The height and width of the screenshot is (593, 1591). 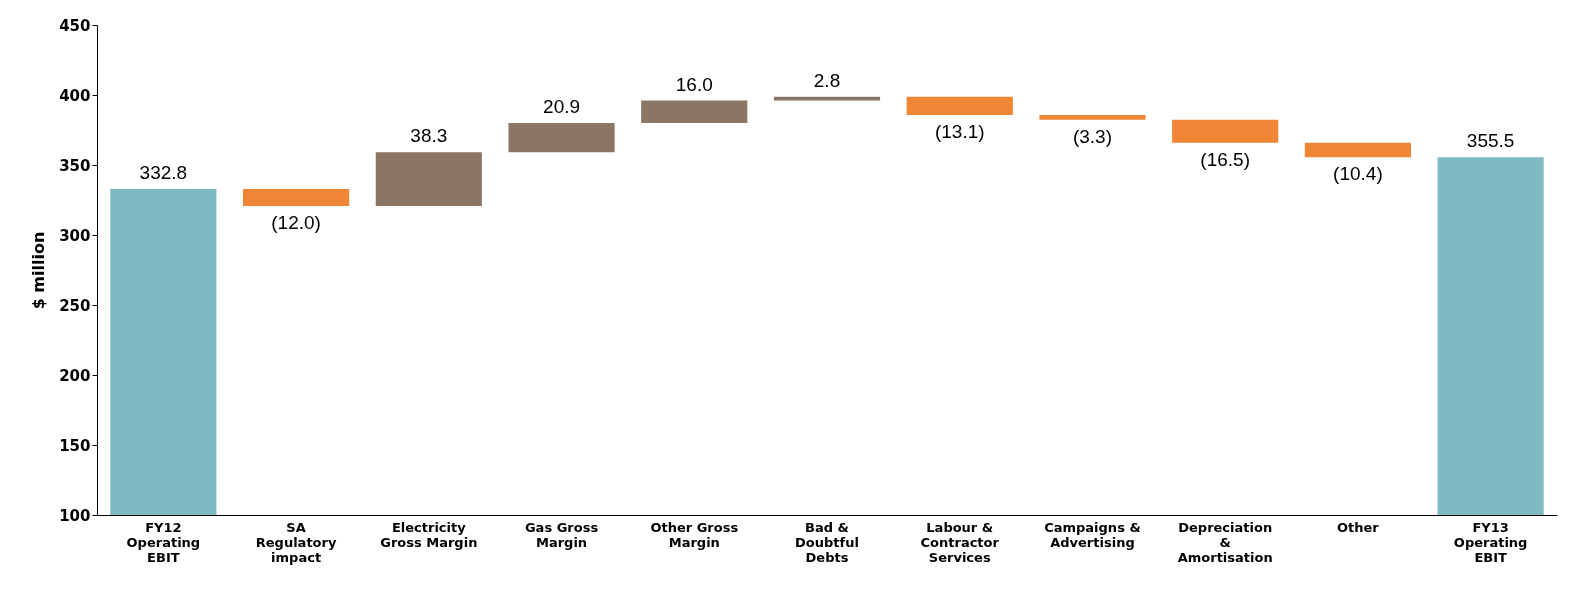 What do you see at coordinates (75, 165) in the screenshot?
I see `y-tick-label: 350` at bounding box center [75, 165].